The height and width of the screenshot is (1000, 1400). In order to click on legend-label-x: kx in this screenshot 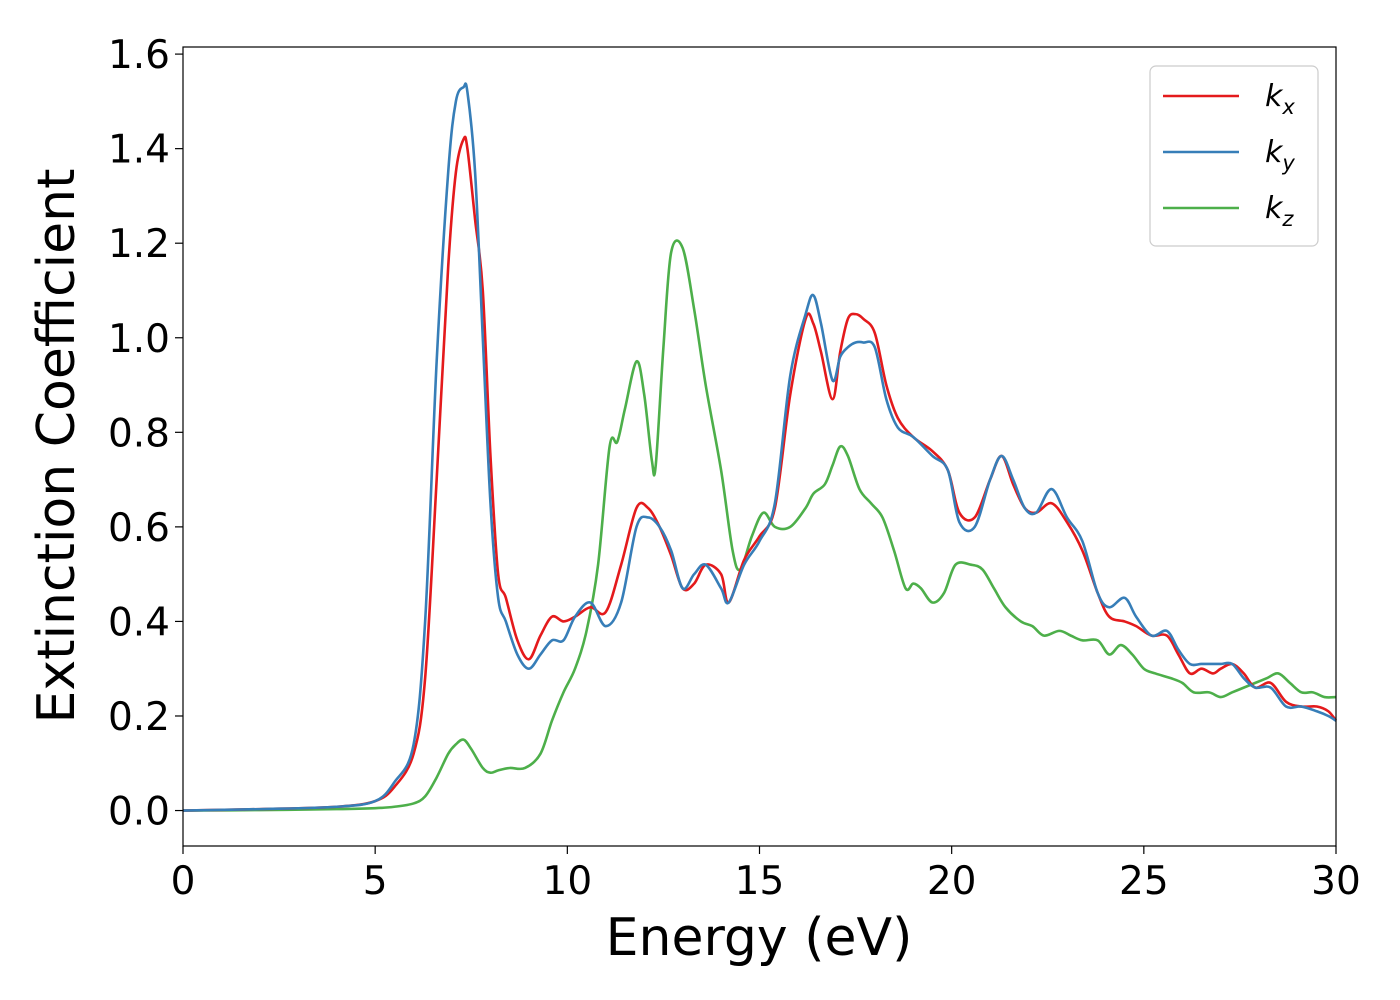, I will do `click(1280, 99)`.